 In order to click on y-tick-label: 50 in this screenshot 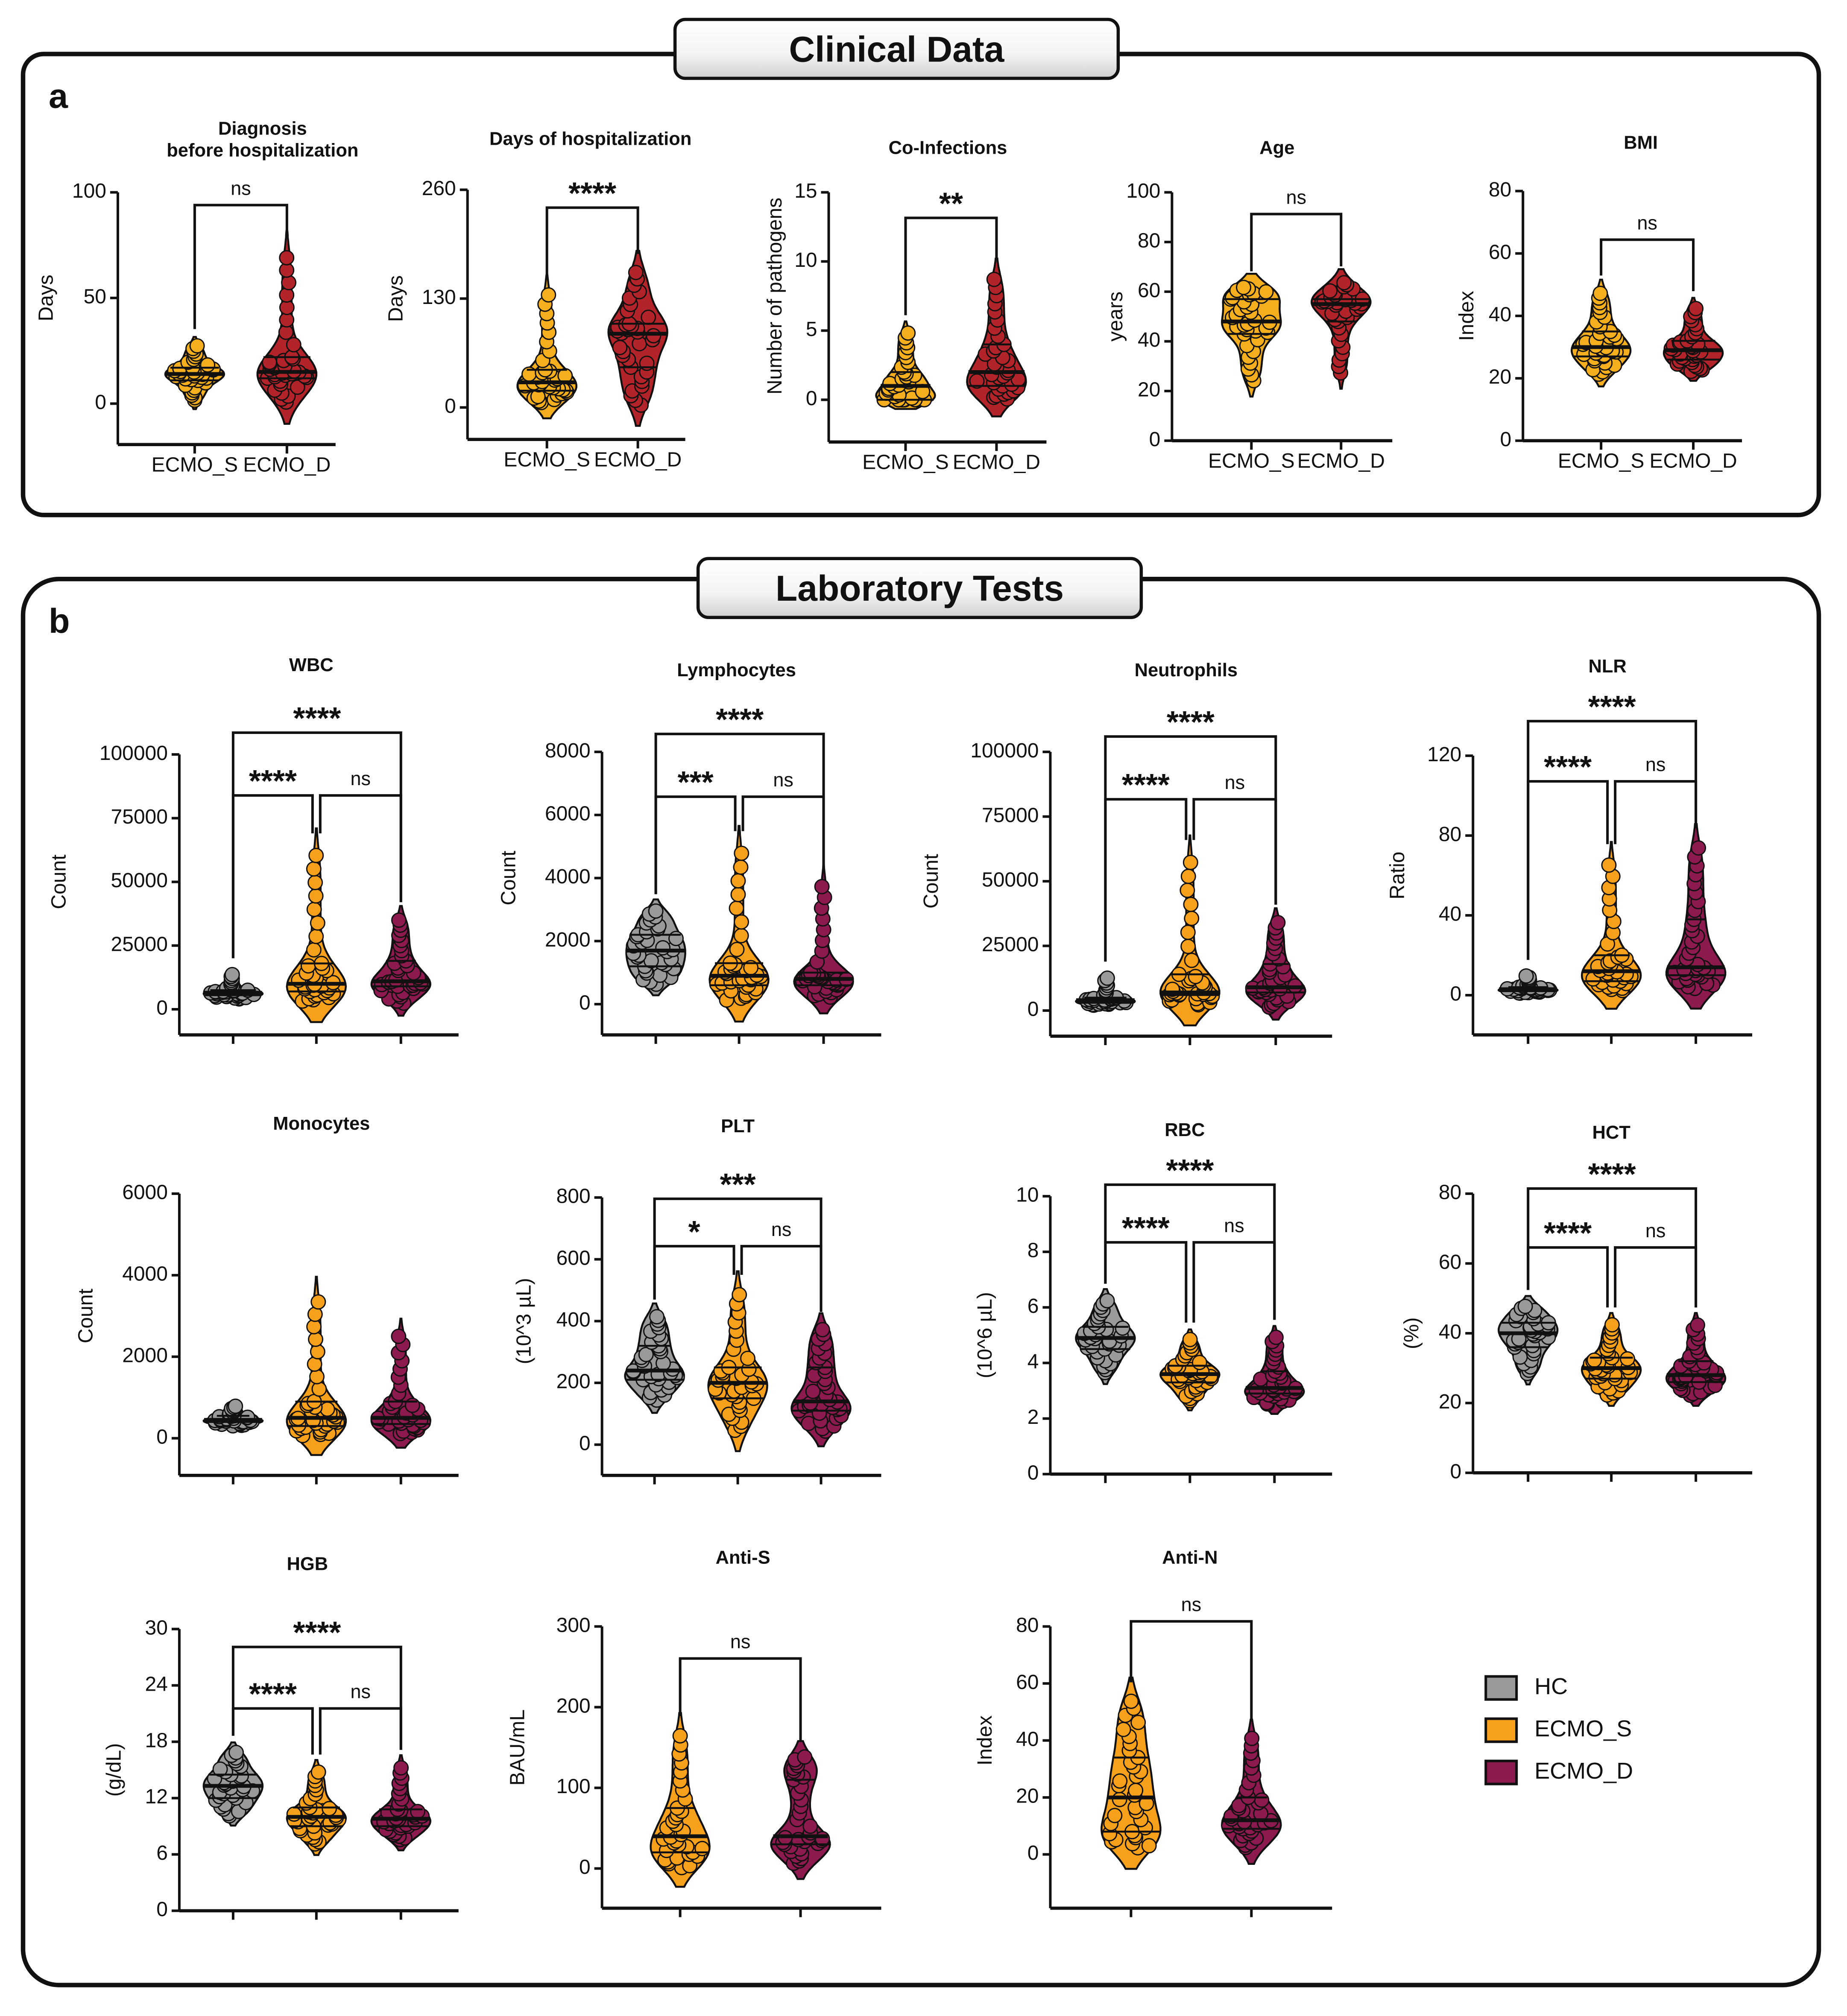, I will do `click(95, 297)`.